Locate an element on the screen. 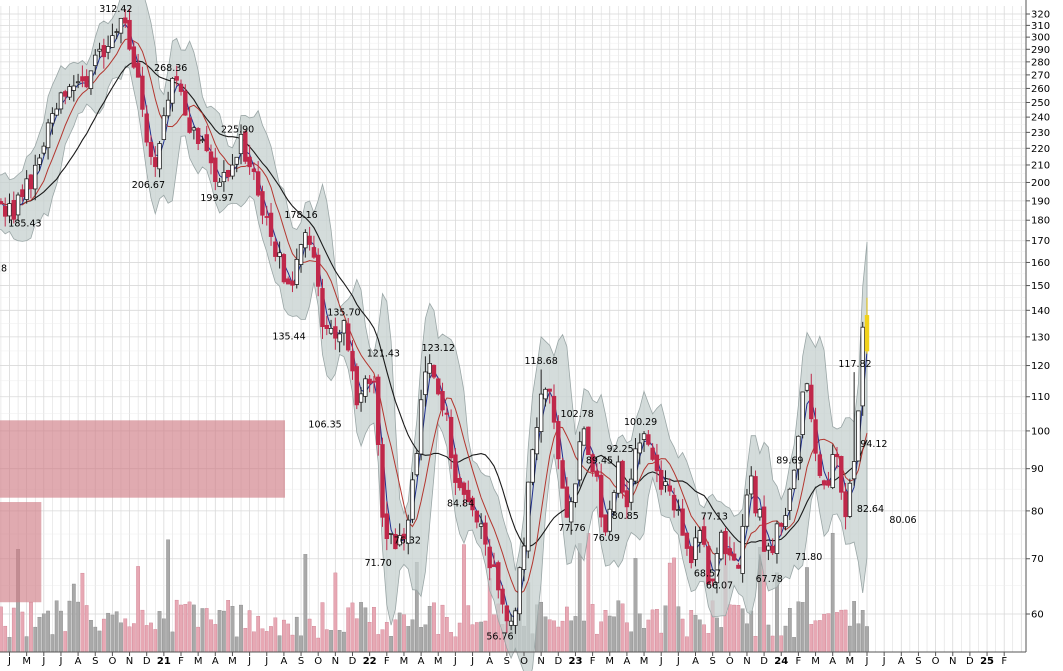  price-annotation: 225.90 is located at coordinates (237, 129).